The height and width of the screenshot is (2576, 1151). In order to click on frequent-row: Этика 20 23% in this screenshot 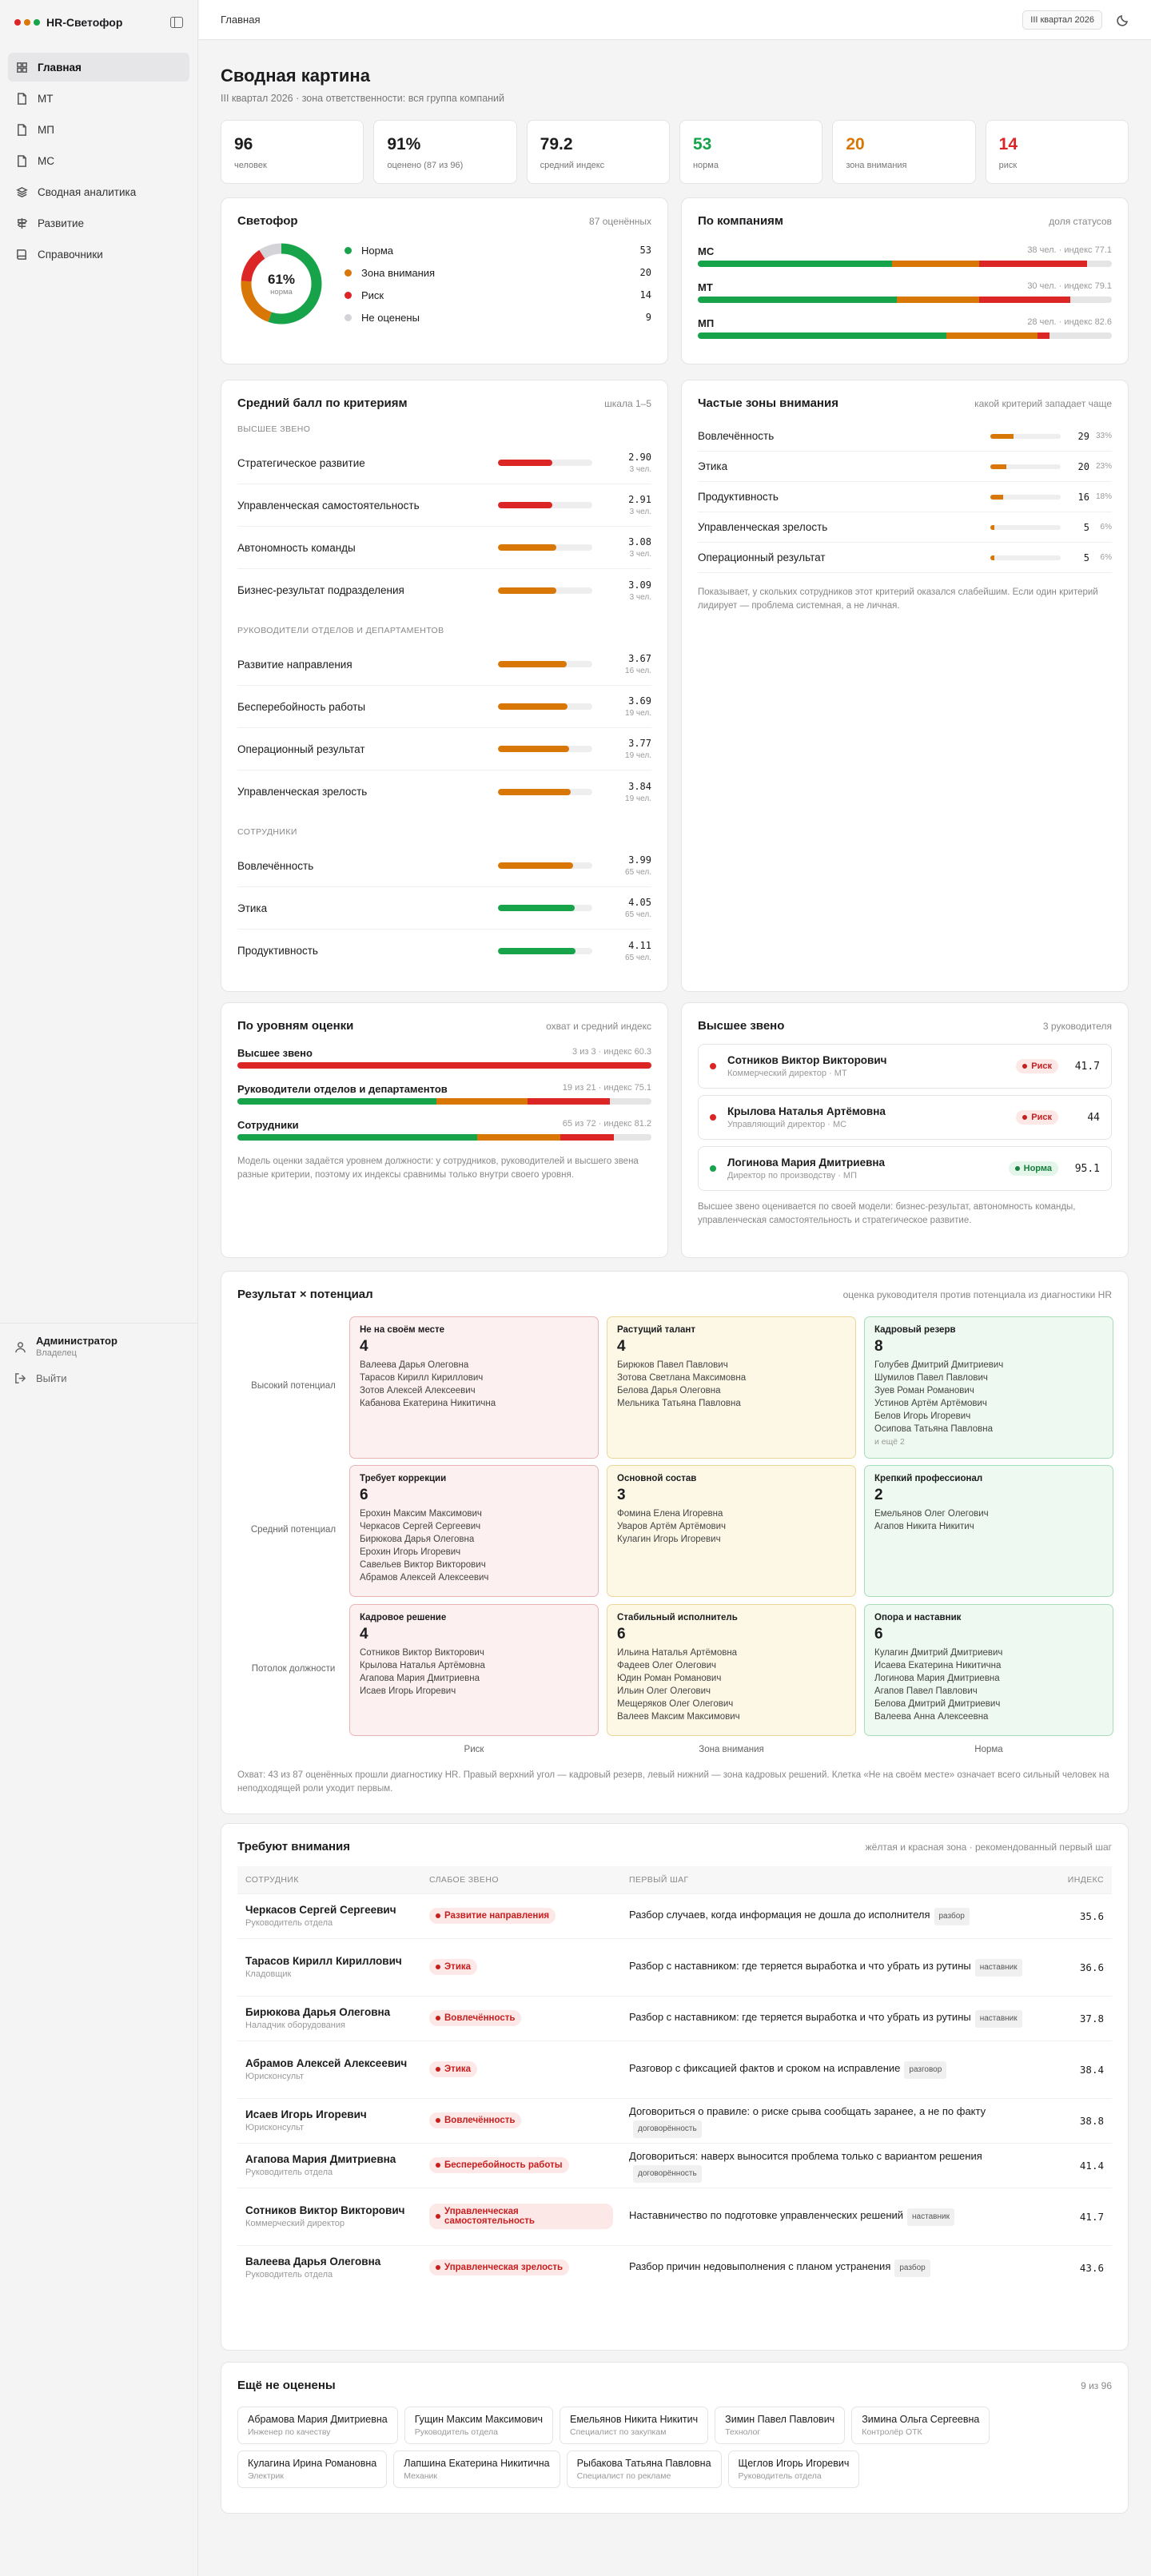, I will do `click(905, 467)`.